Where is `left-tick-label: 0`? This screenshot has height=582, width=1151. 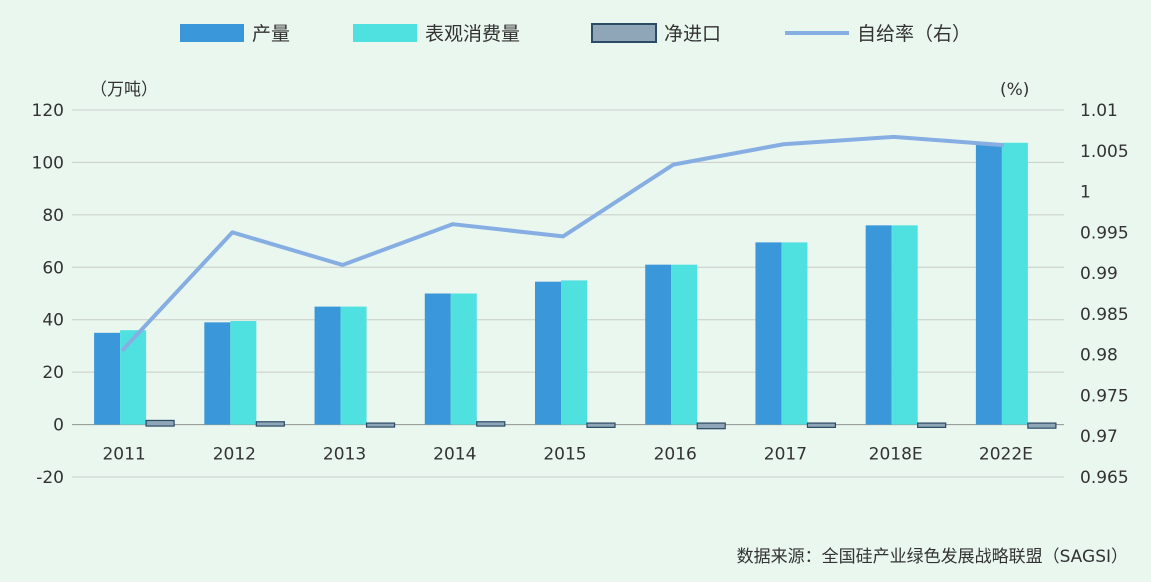
left-tick-label: 0 is located at coordinates (58, 426).